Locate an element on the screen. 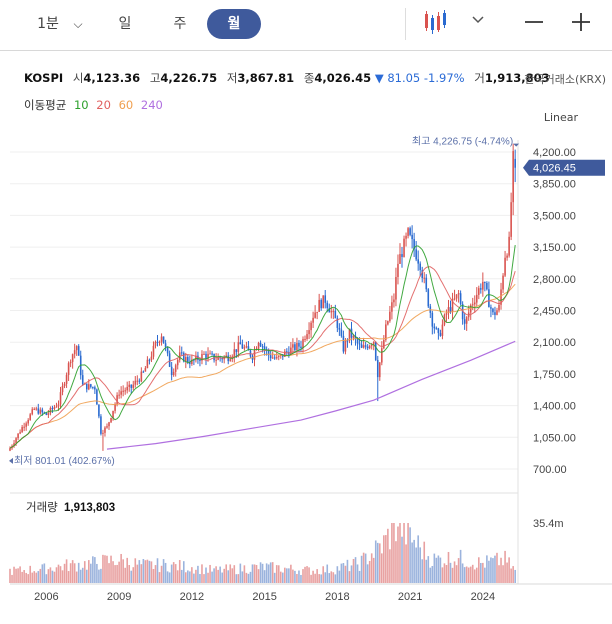 Image resolution: width=612 pixels, height=624 pixels. high-label: 고 is located at coordinates (155, 78).